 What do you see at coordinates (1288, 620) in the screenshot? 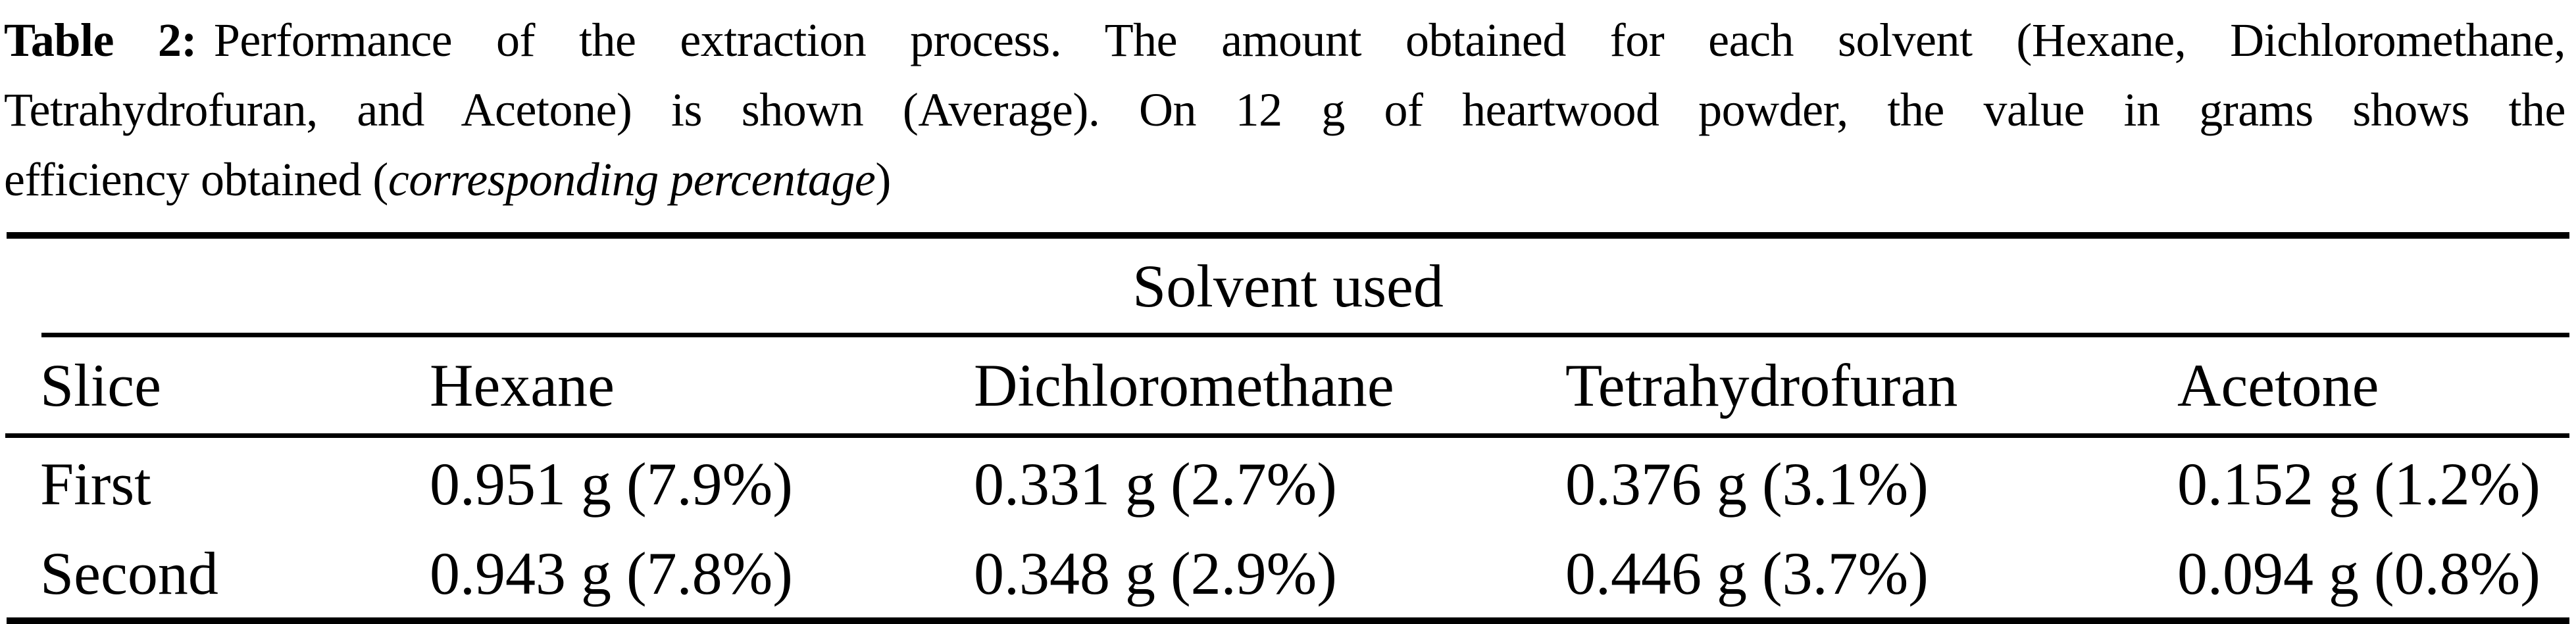
I see `table-bottom-rule` at bounding box center [1288, 620].